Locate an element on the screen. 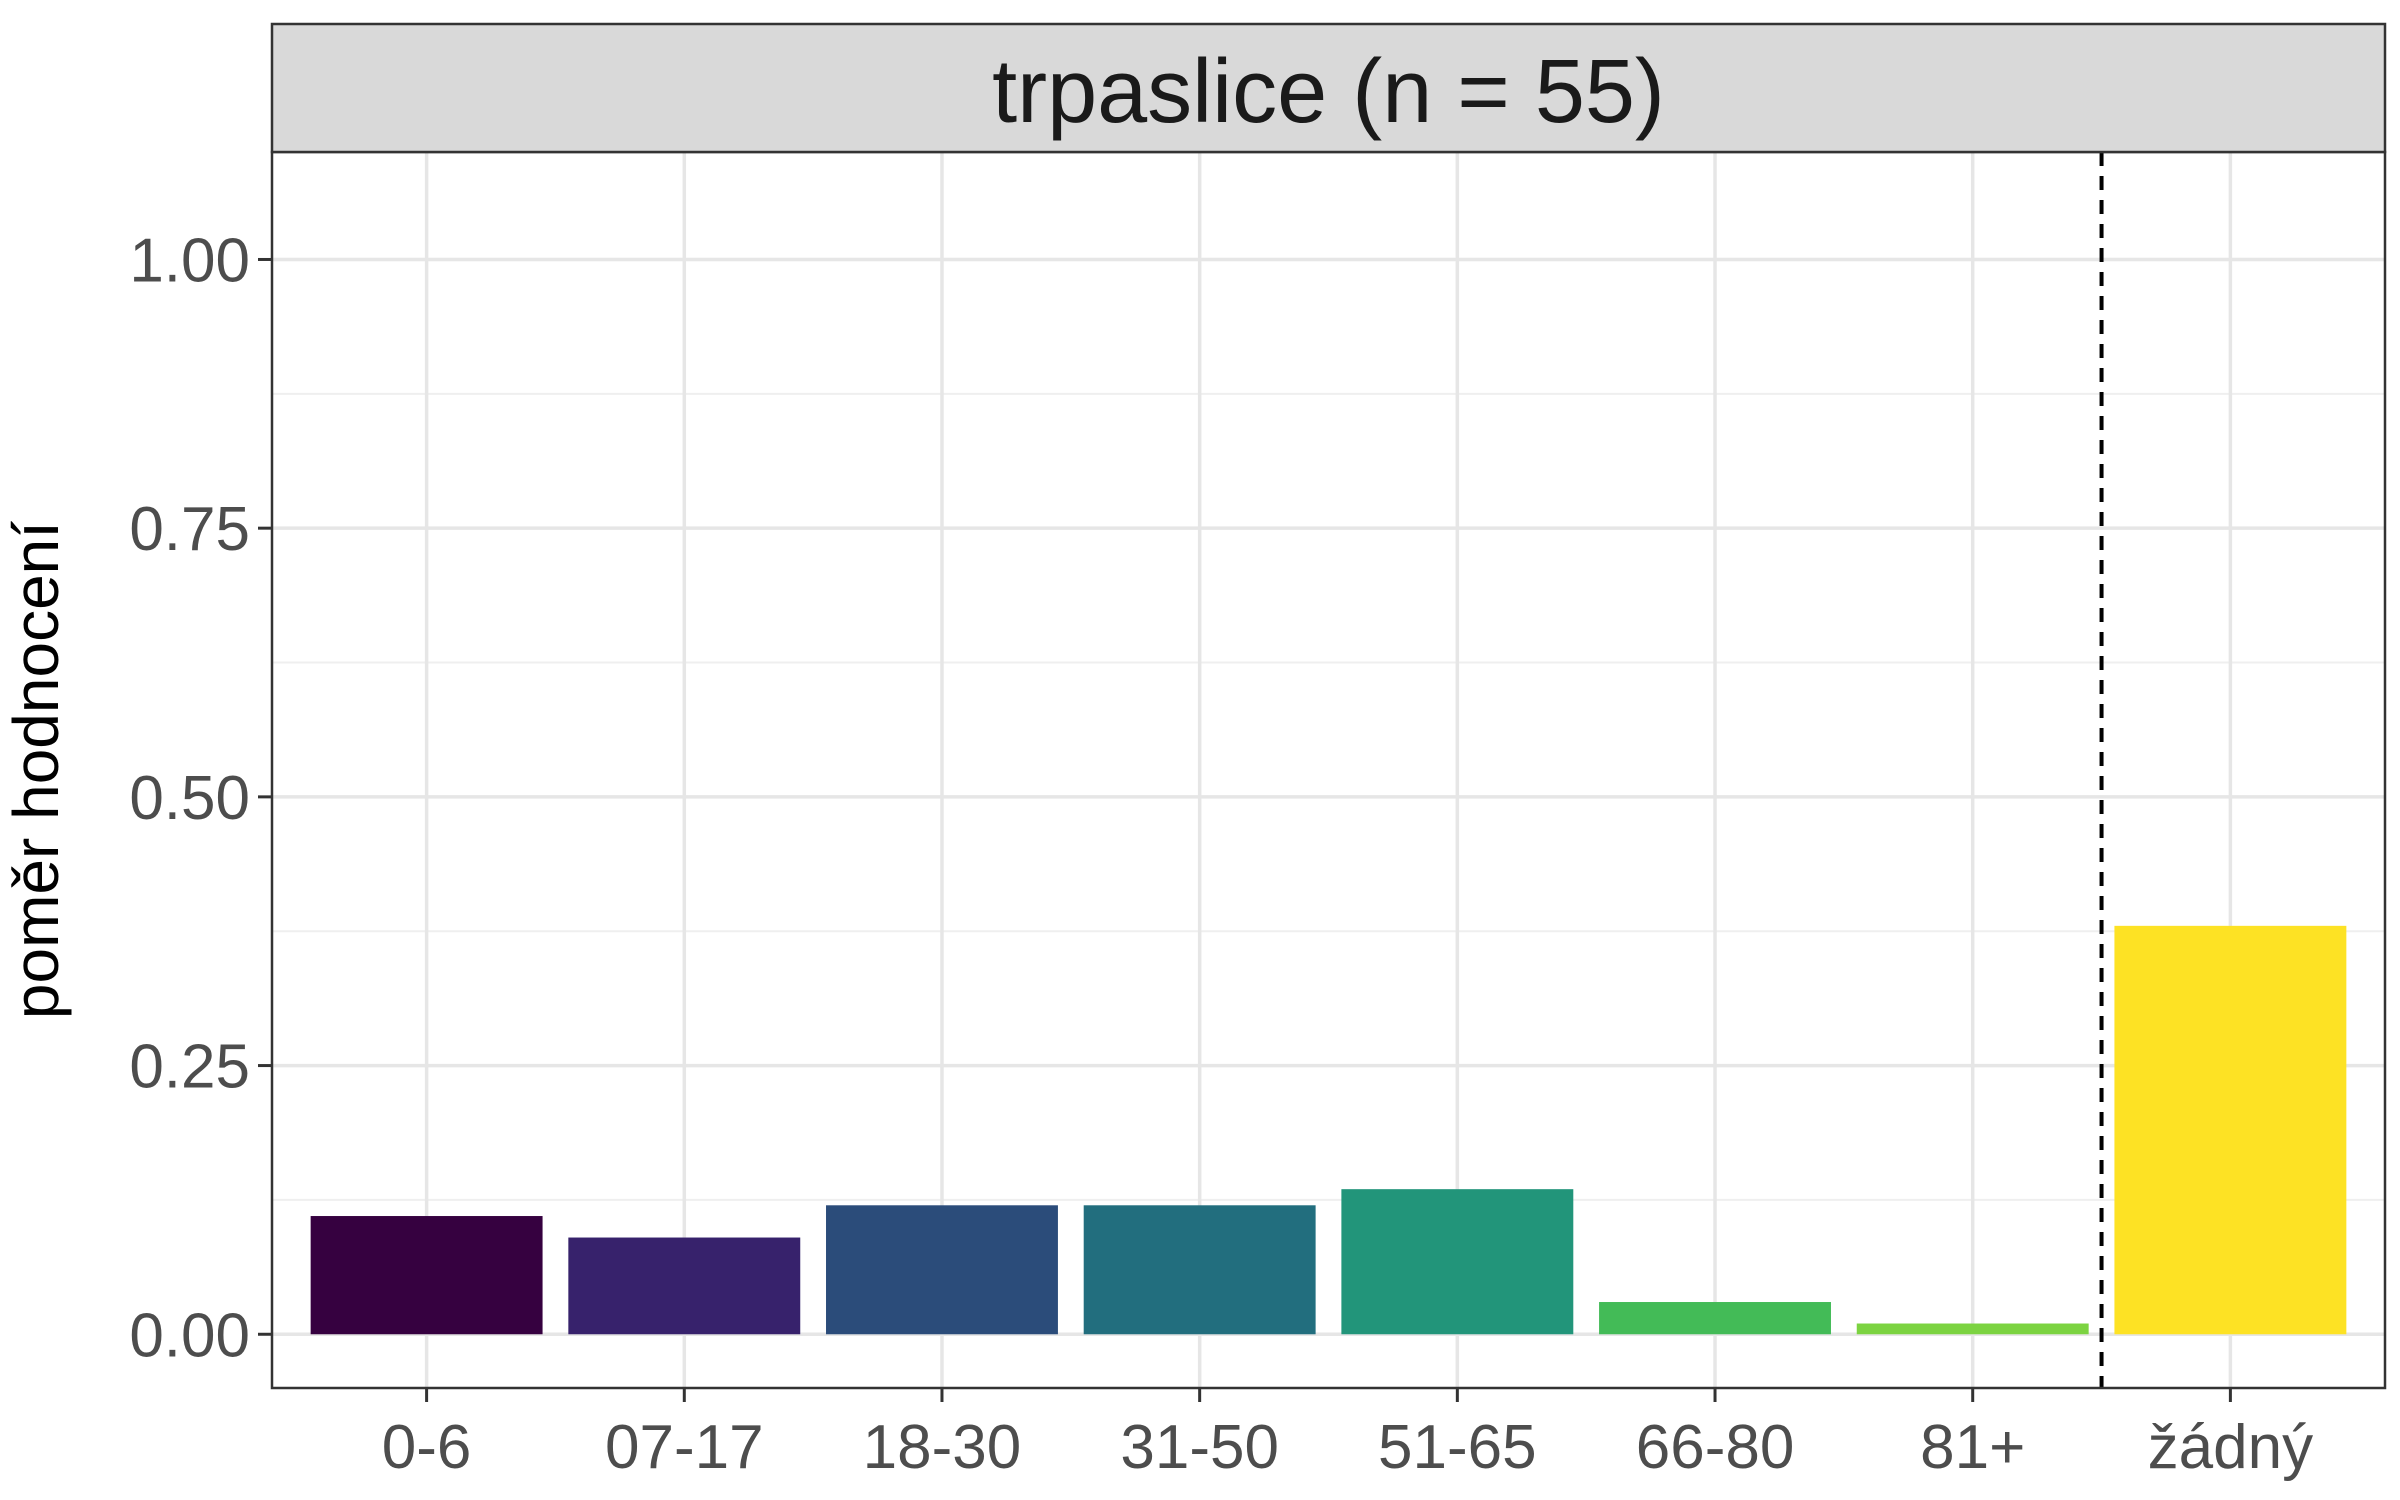 The image size is (2400, 1500). facet-strip is located at coordinates (1328, 88).